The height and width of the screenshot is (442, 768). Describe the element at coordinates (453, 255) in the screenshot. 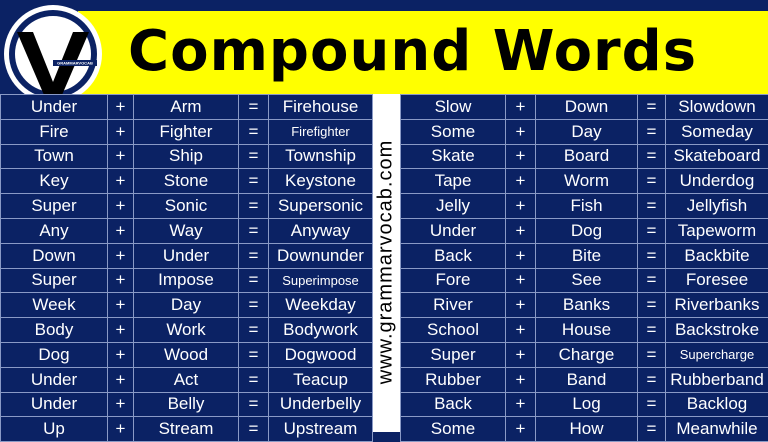

I see `first-word: Back` at that location.